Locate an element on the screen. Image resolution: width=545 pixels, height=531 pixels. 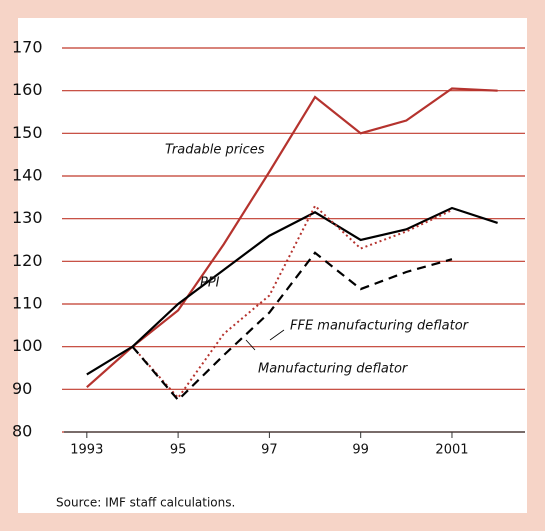
y-tick-label: 170 is located at coordinates (27, 47).